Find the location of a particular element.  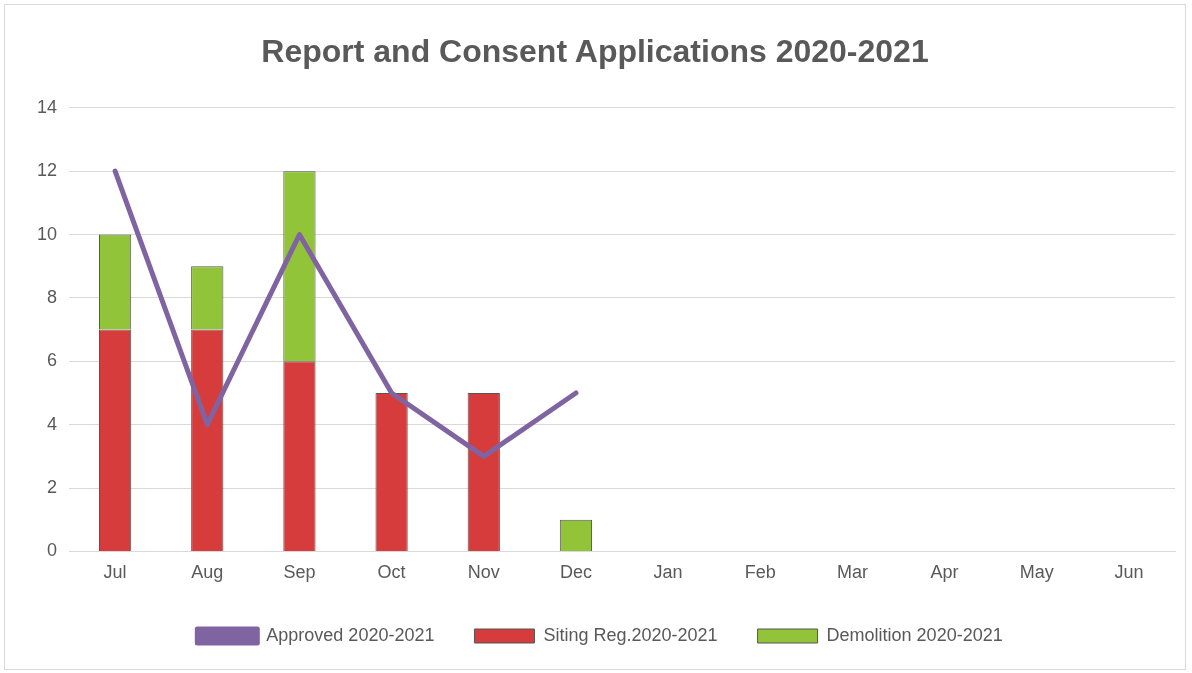

x-tick-label: Aug is located at coordinates (207, 572).